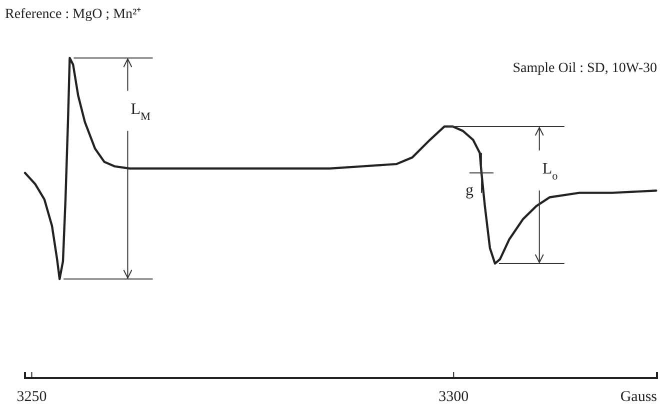 The width and height of the screenshot is (667, 409). What do you see at coordinates (550, 171) in the screenshot?
I see `annotation: L$_{o}$` at bounding box center [550, 171].